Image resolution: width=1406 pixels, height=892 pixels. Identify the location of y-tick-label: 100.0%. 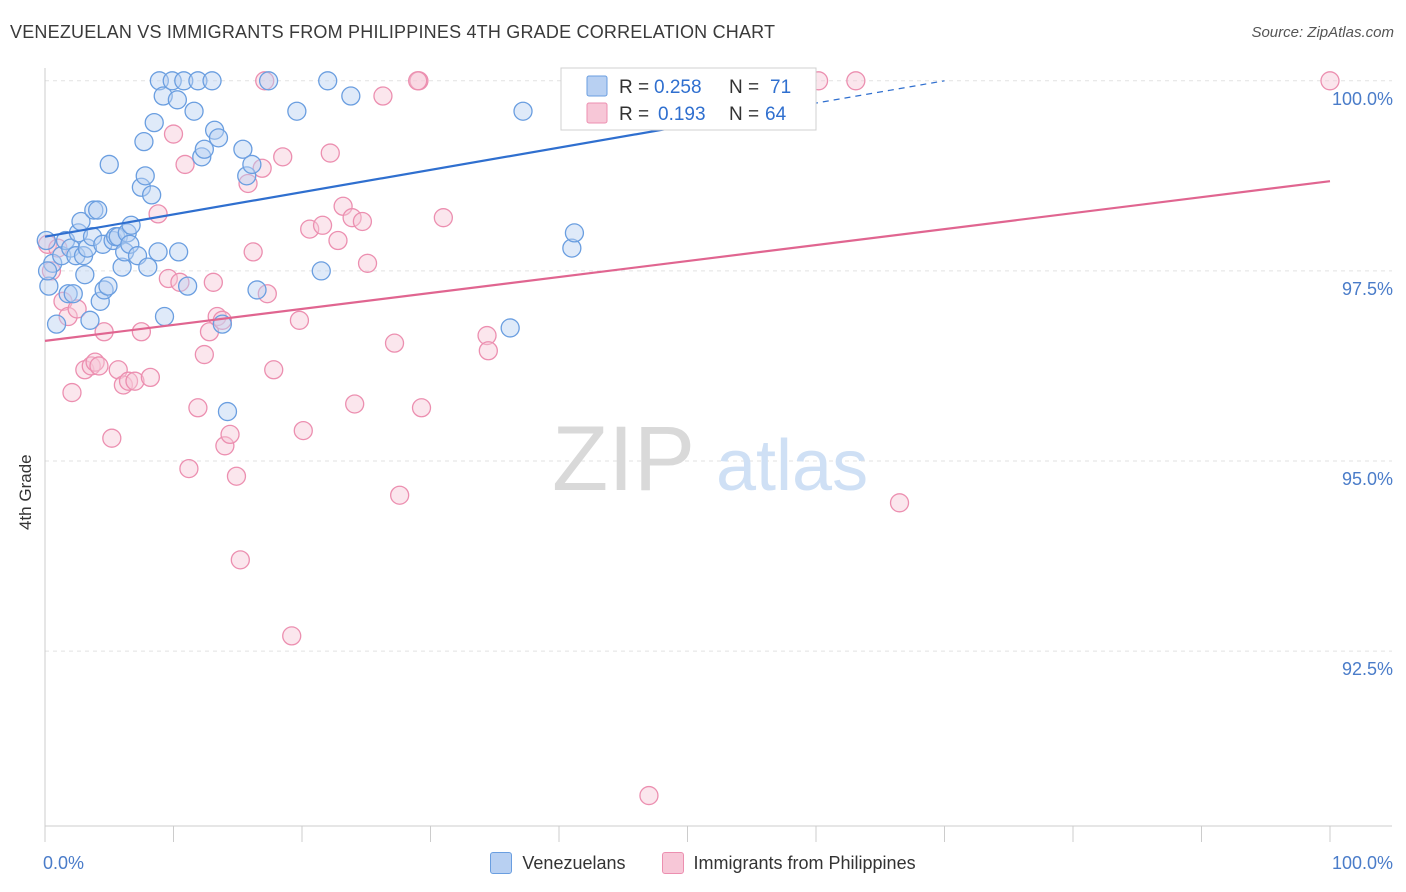
(1362, 99).